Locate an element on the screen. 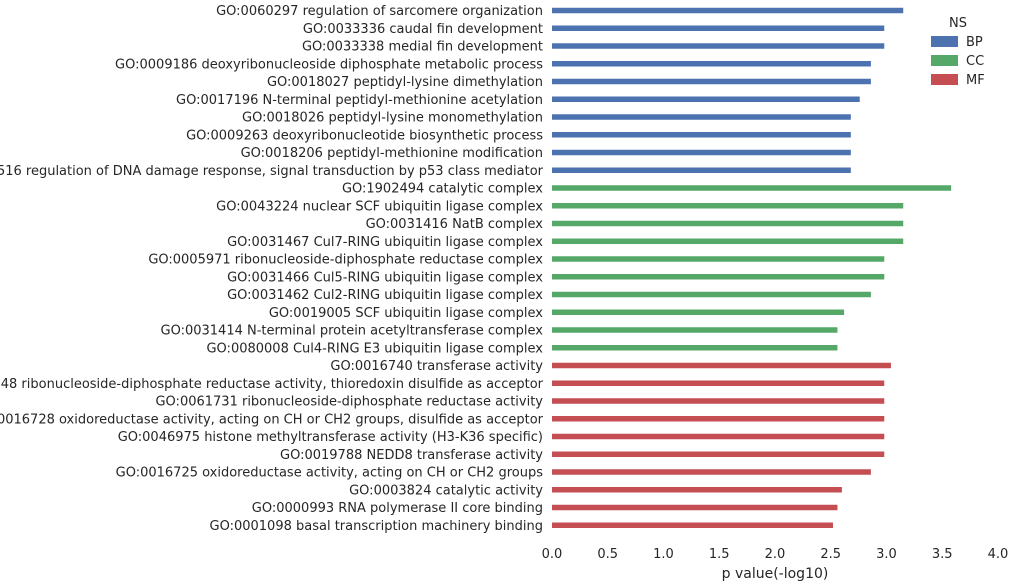 The image size is (1014, 587). legend-swatch-bp is located at coordinates (944, 41).